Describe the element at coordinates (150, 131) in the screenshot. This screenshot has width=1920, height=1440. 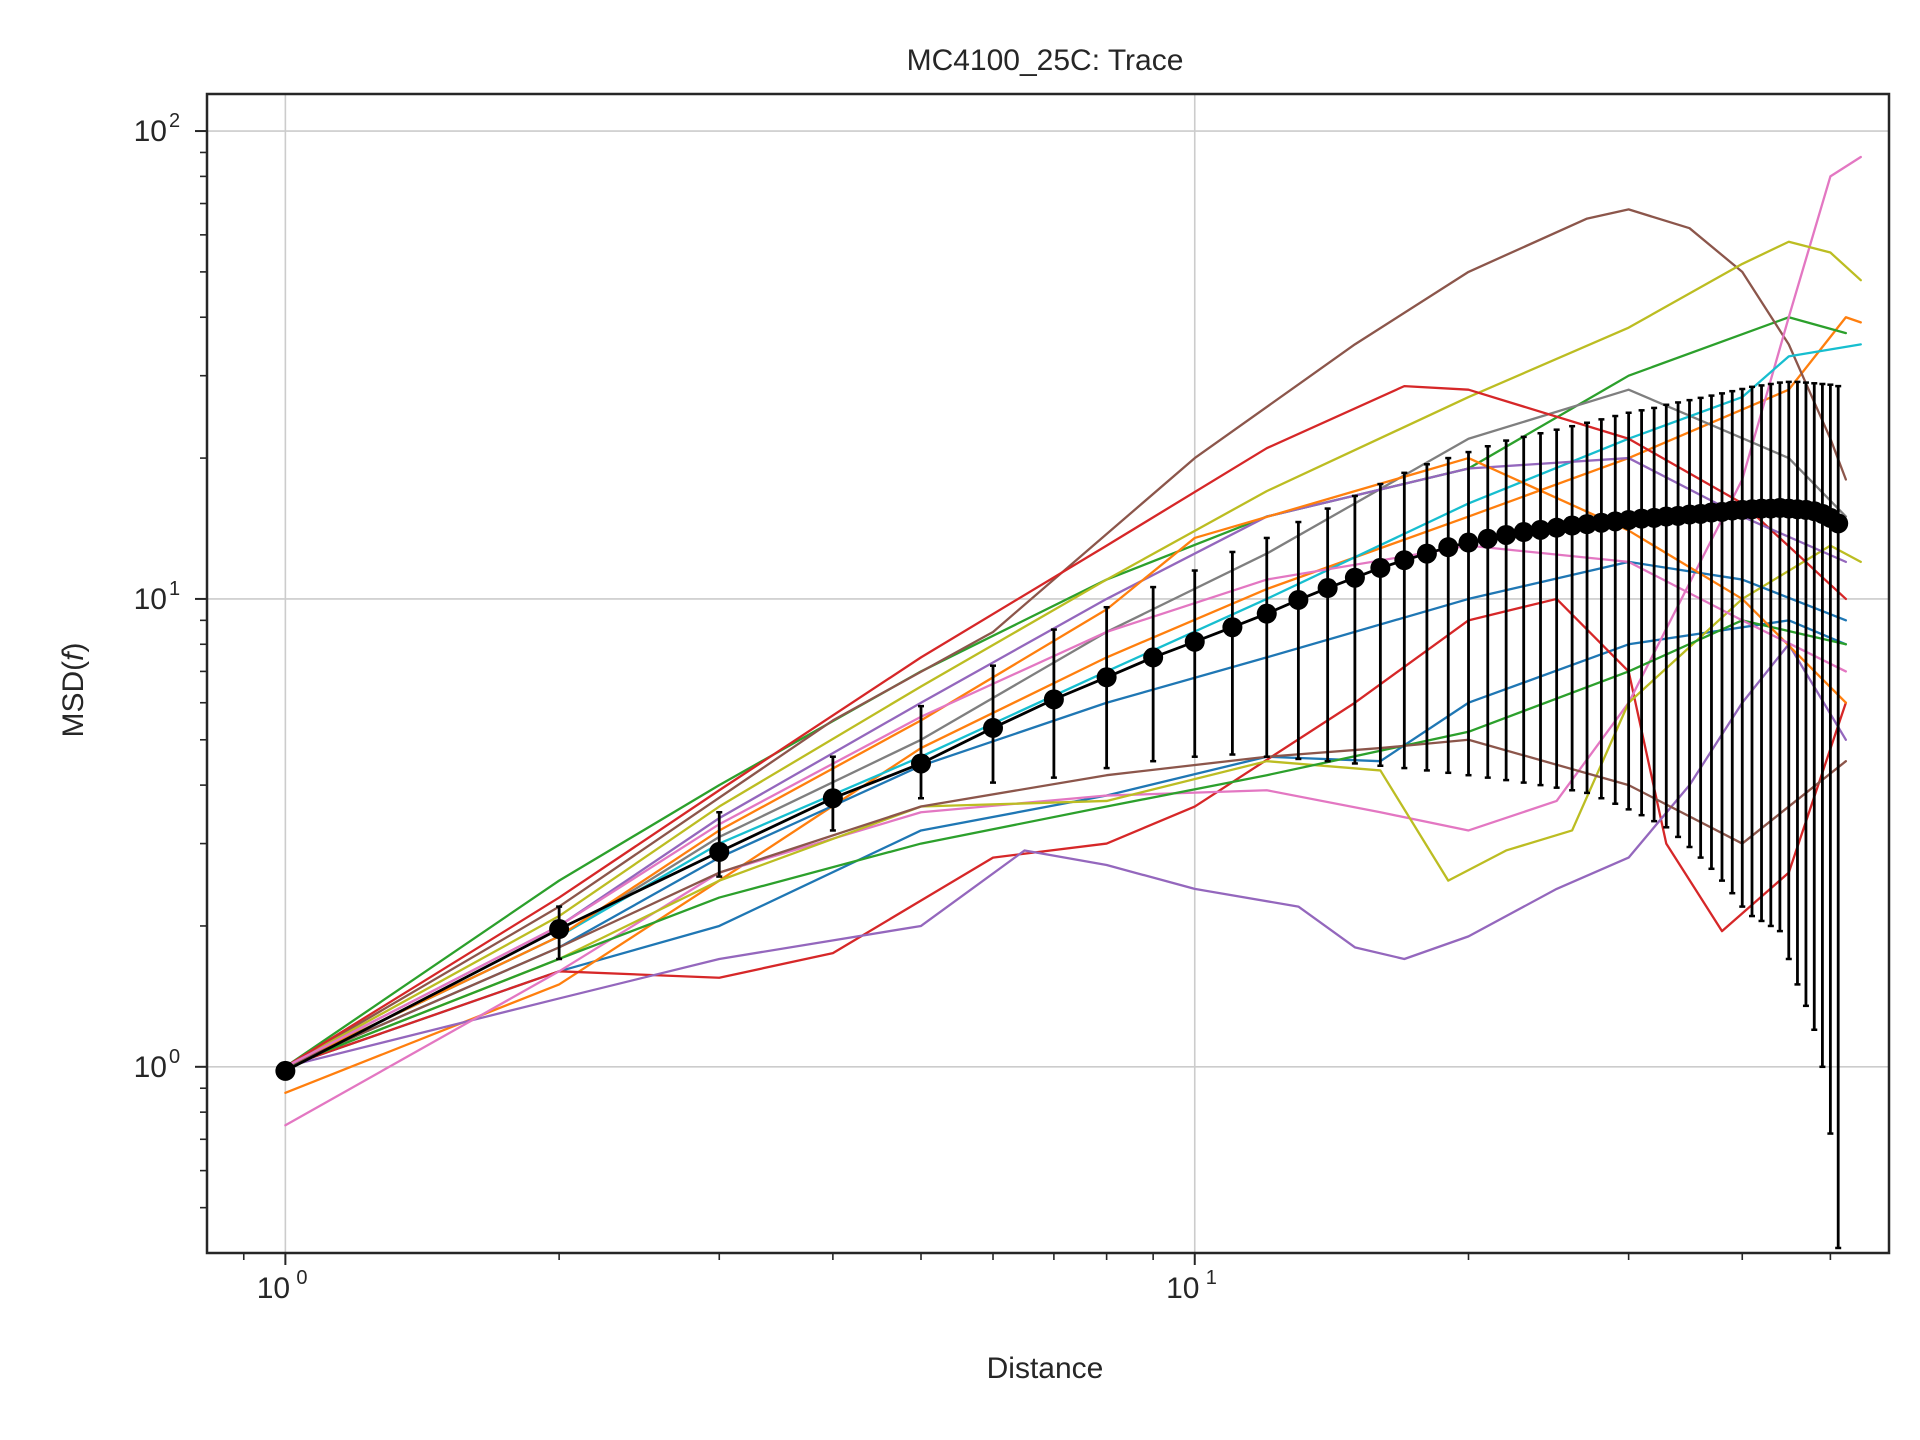
I see `y-tick-label-base-2: 10` at that location.